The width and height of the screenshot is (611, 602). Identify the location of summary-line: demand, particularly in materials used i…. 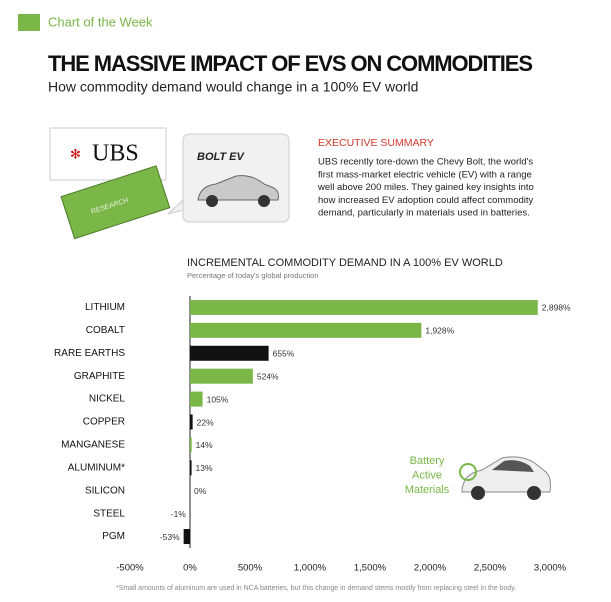
(424, 213).